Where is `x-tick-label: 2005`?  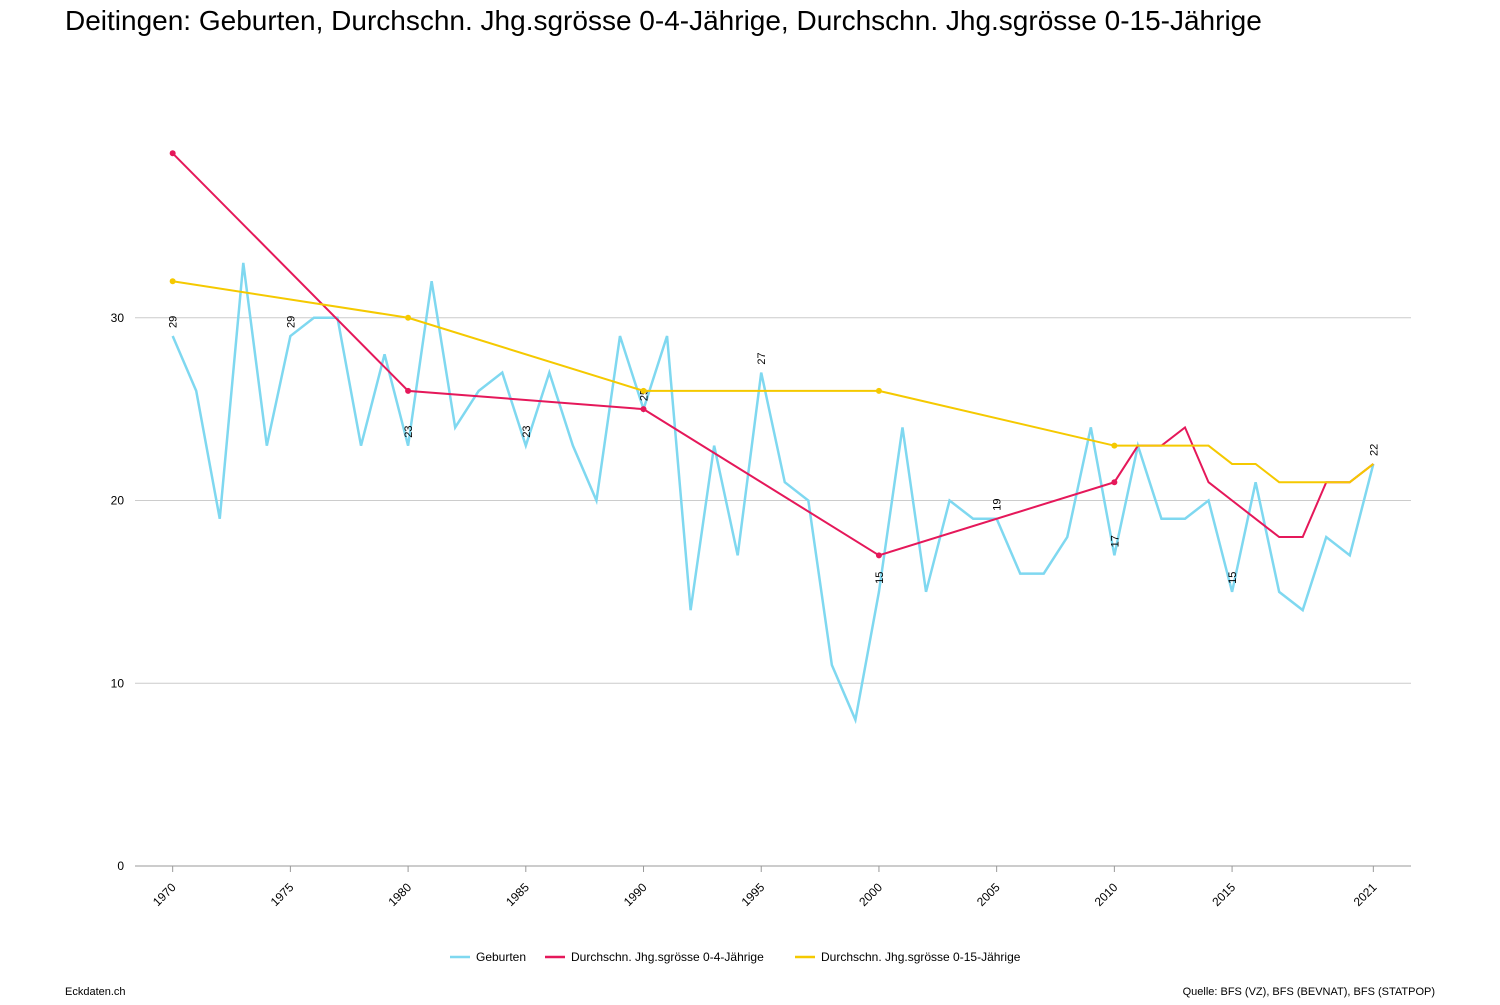
x-tick-label: 2005 is located at coordinates (988, 894).